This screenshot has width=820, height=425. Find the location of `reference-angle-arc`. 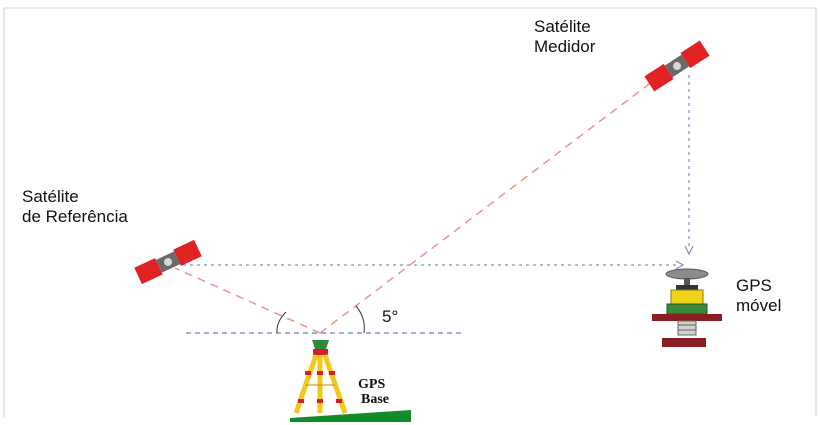

reference-angle-arc is located at coordinates (281, 322).